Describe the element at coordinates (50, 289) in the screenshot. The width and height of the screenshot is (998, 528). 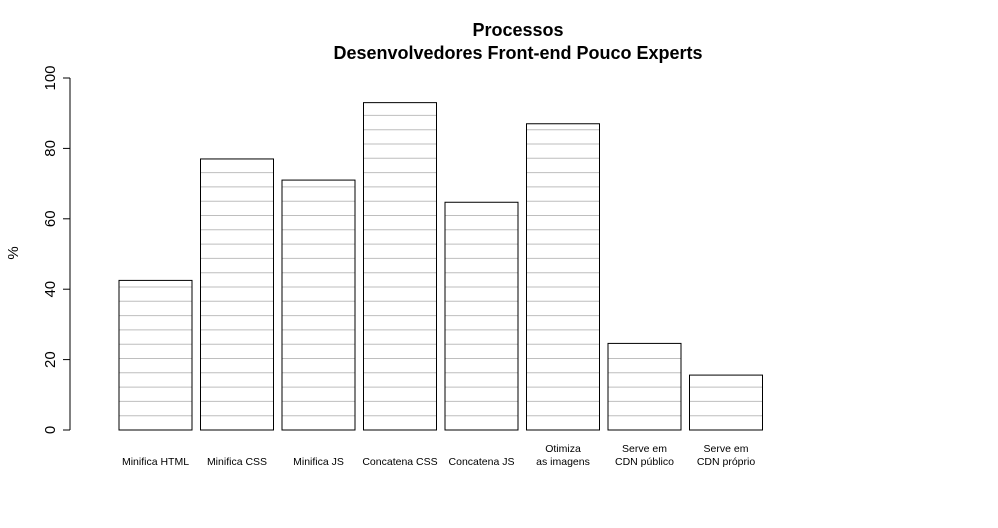
I see `y-tick-label: 40` at that location.